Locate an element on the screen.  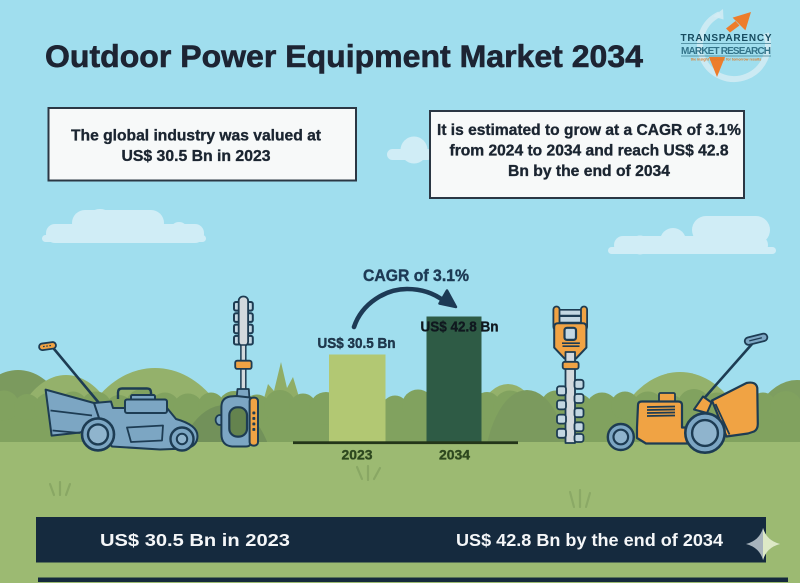
svg-text: MARKET RESEARCH is located at coordinates (726, 51).